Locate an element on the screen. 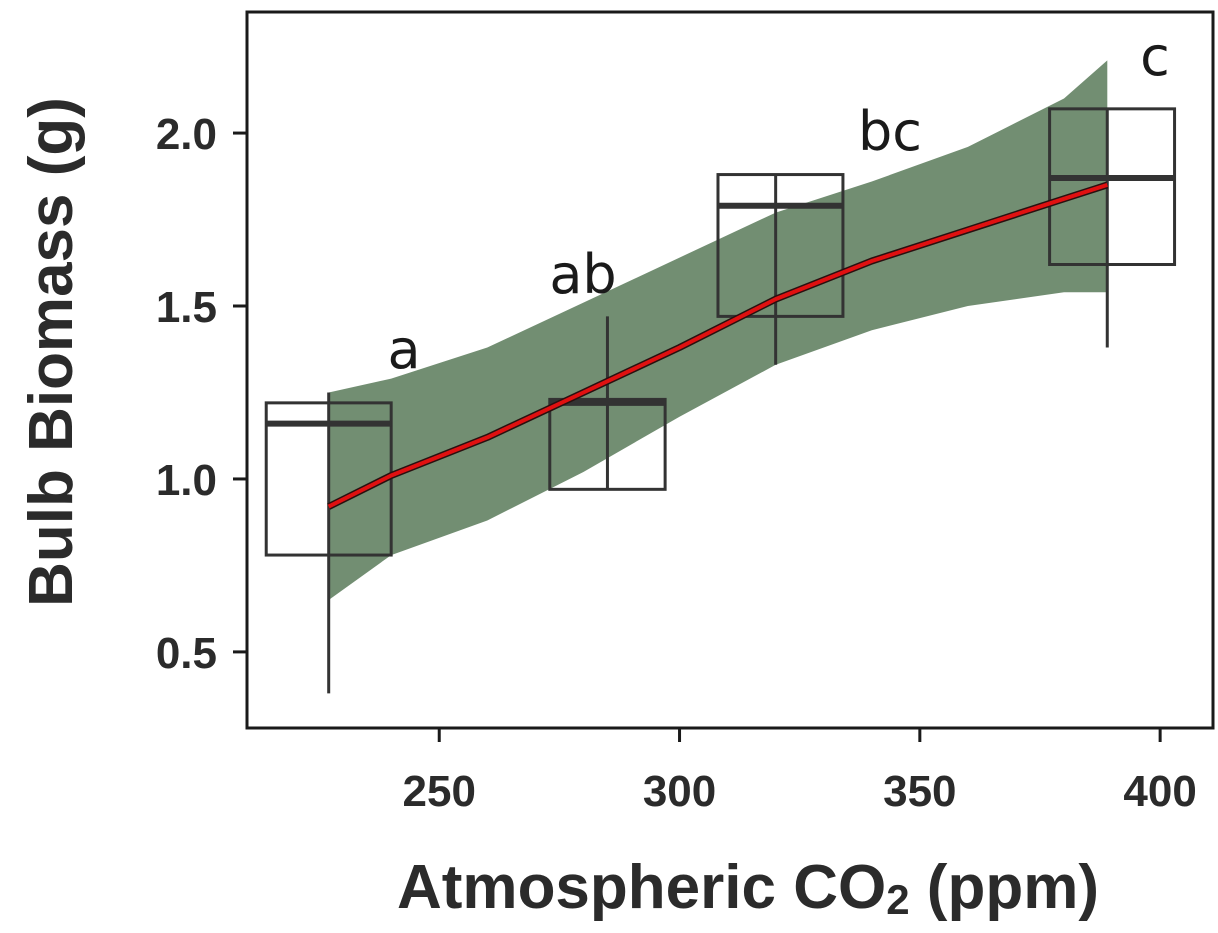  group-label-c: c is located at coordinates (1155, 56).